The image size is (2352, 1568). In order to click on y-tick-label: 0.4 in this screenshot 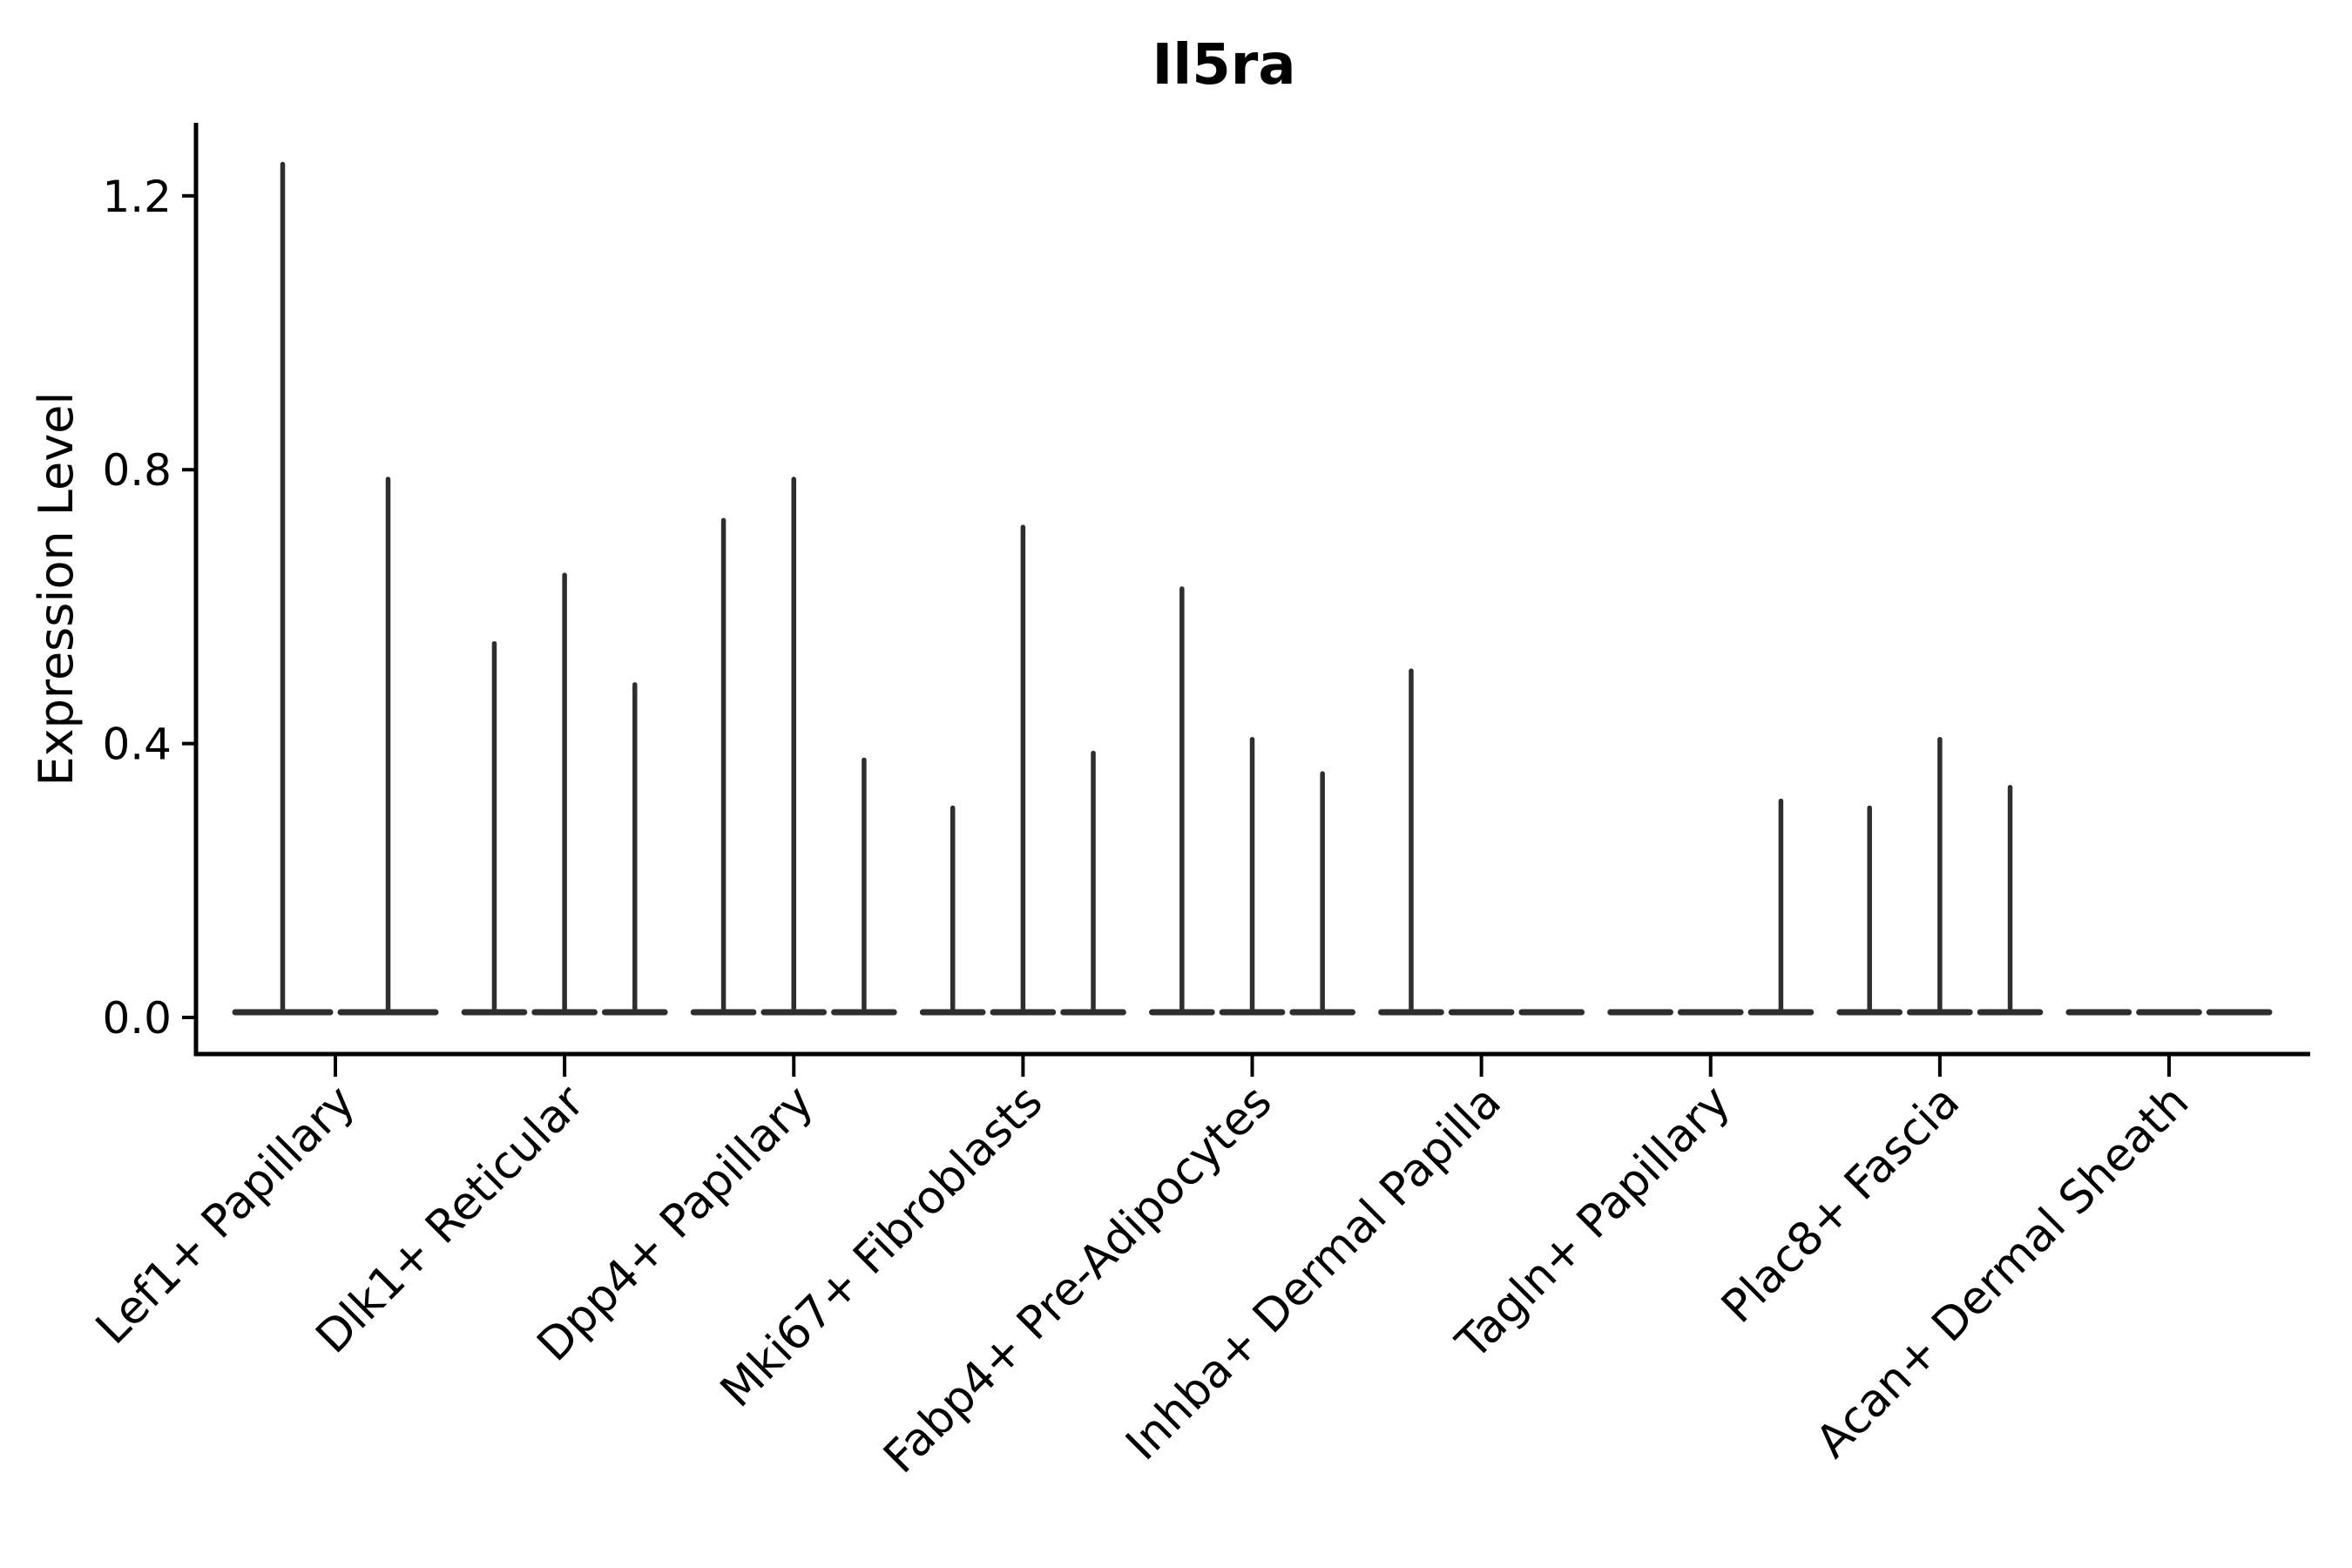, I will do `click(137, 745)`.